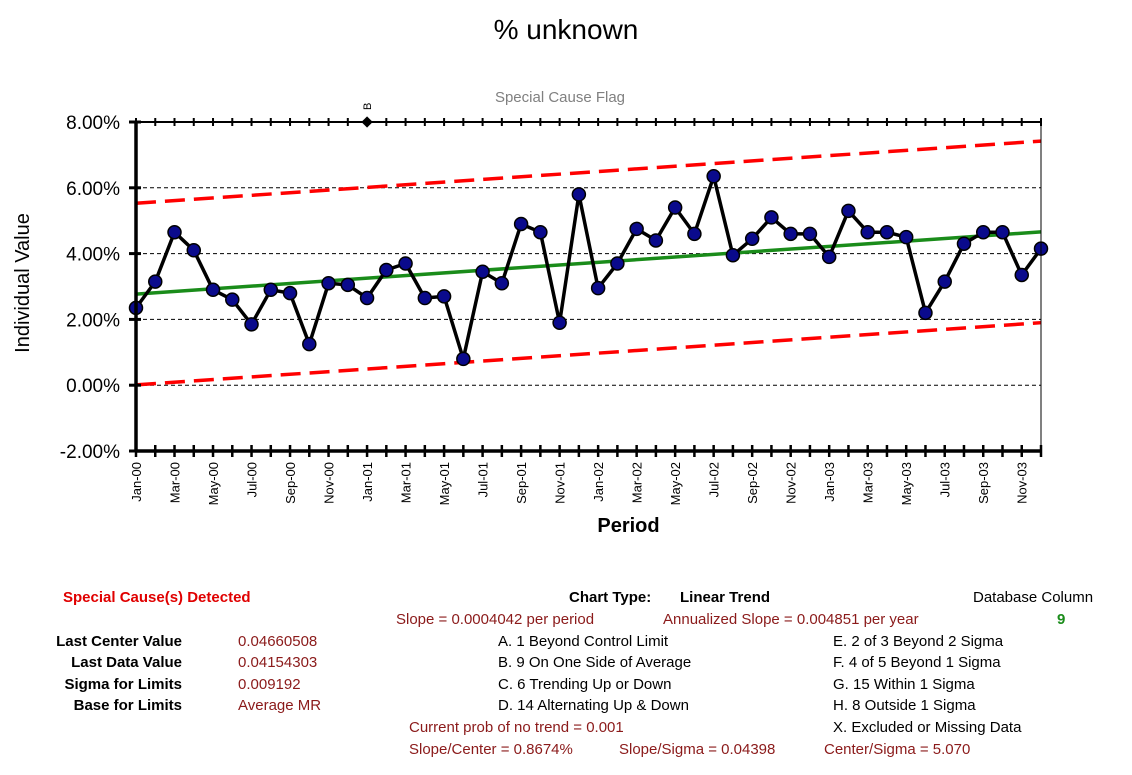 The width and height of the screenshot is (1132, 775). What do you see at coordinates (566, 29) in the screenshot?
I see `chart-title: % unknown` at bounding box center [566, 29].